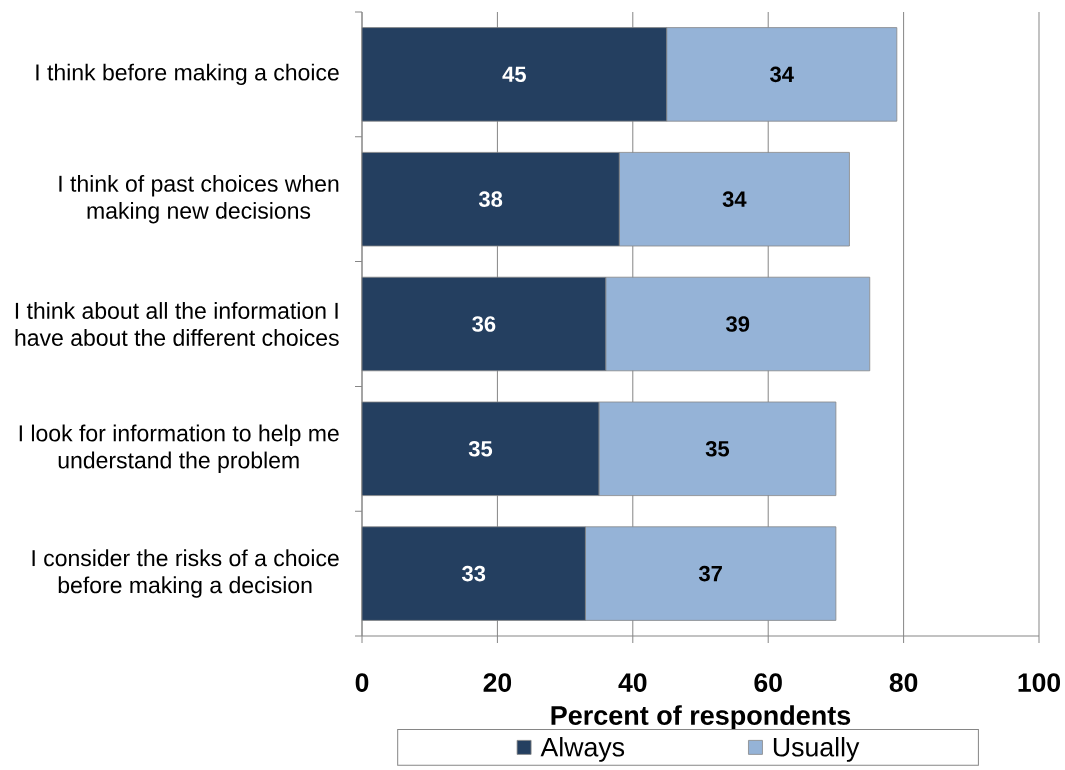 The height and width of the screenshot is (770, 1065). I want to click on x-axis-title: Percent of respondents, so click(701, 718).